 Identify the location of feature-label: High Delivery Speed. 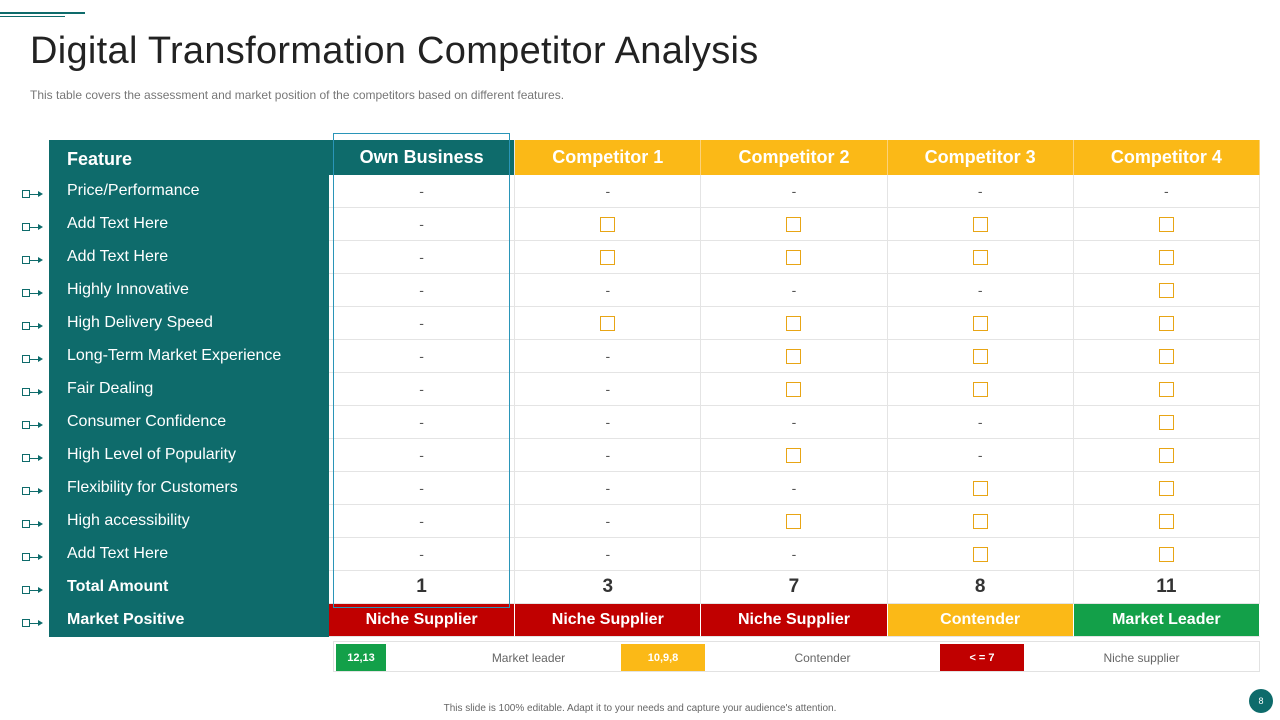
(189, 323).